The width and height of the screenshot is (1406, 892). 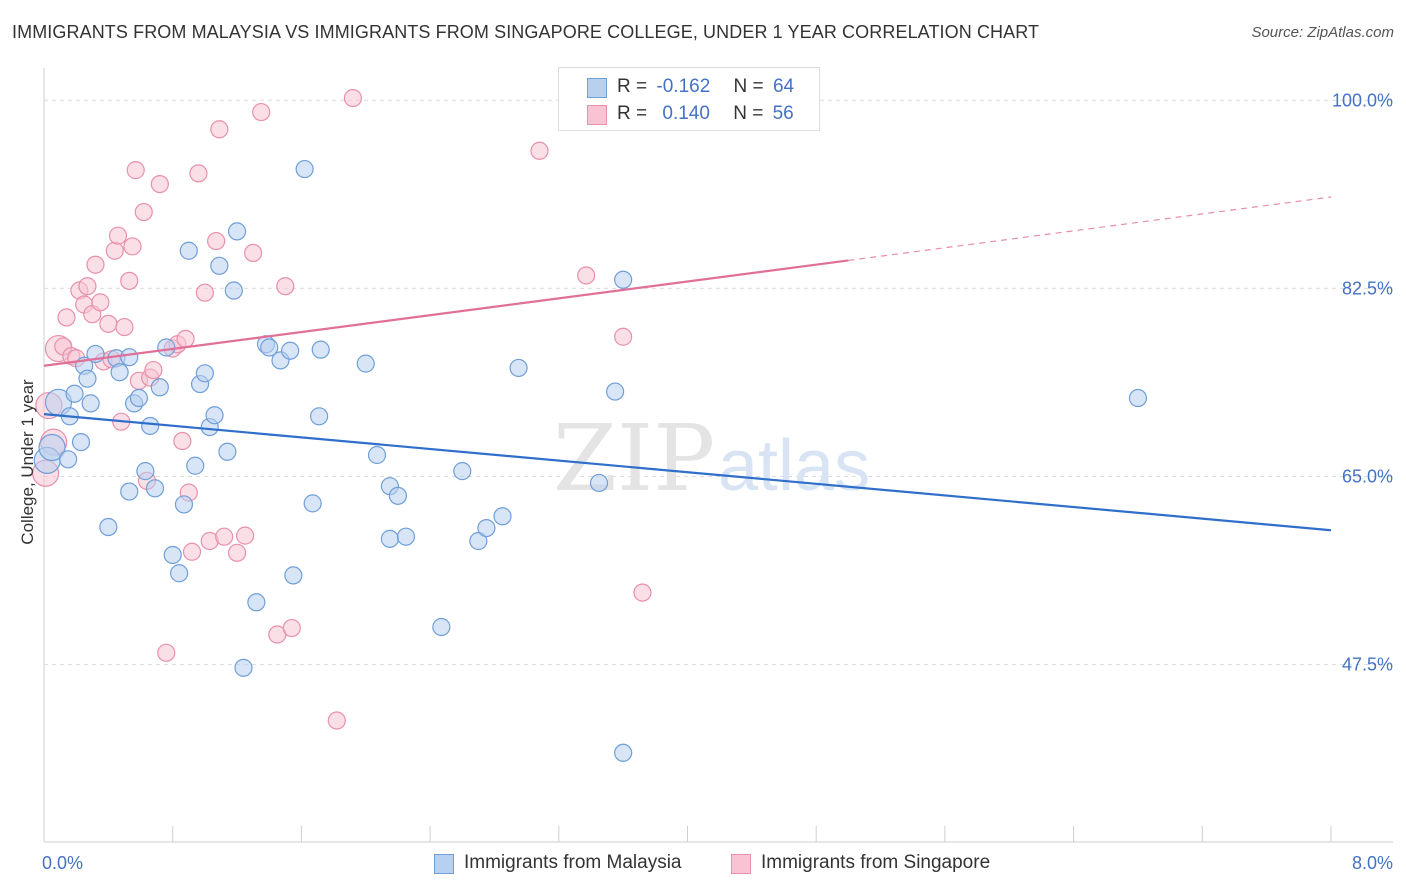 I want to click on legend-singapore-swatch, so click(x=741, y=864).